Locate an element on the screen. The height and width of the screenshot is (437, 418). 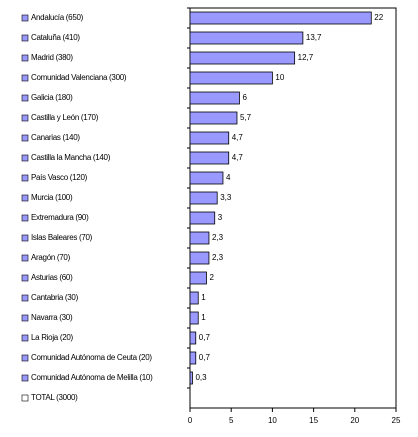
value-label: 0,3 is located at coordinates (201, 377).